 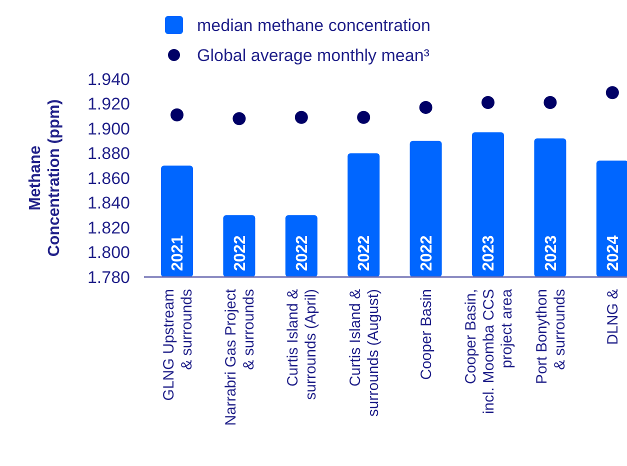 I want to click on y-tick-label: 1.800, so click(x=108, y=252).